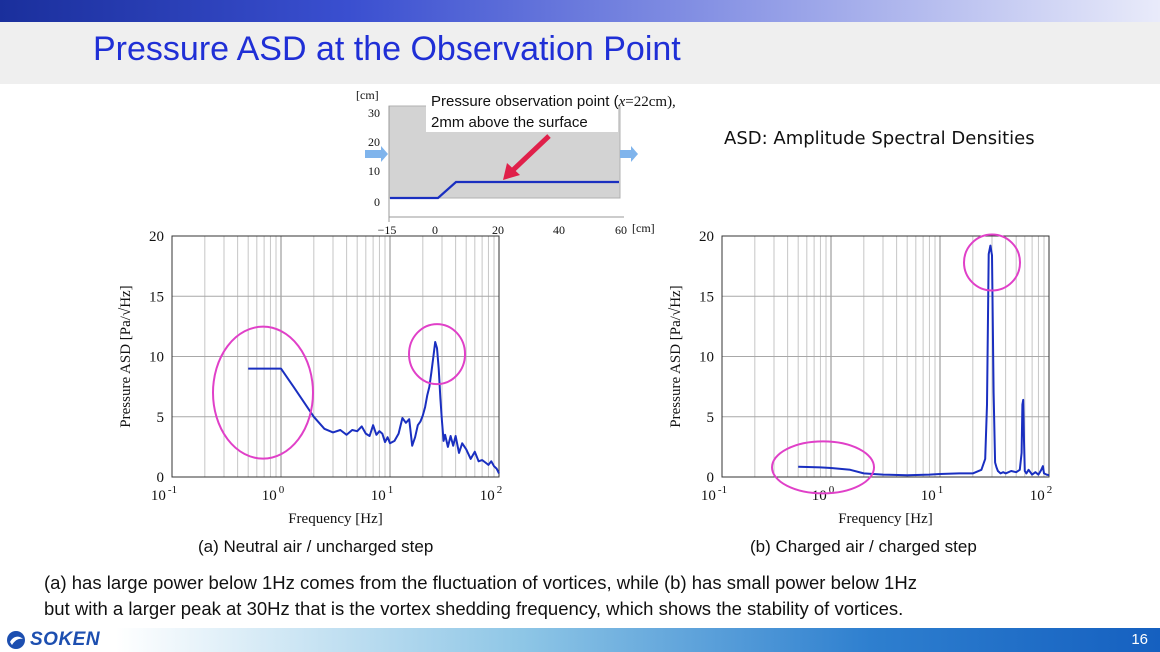 This screenshot has width=1160, height=652. What do you see at coordinates (374, 171) in the screenshot?
I see `diagram-y-tick: 10` at bounding box center [374, 171].